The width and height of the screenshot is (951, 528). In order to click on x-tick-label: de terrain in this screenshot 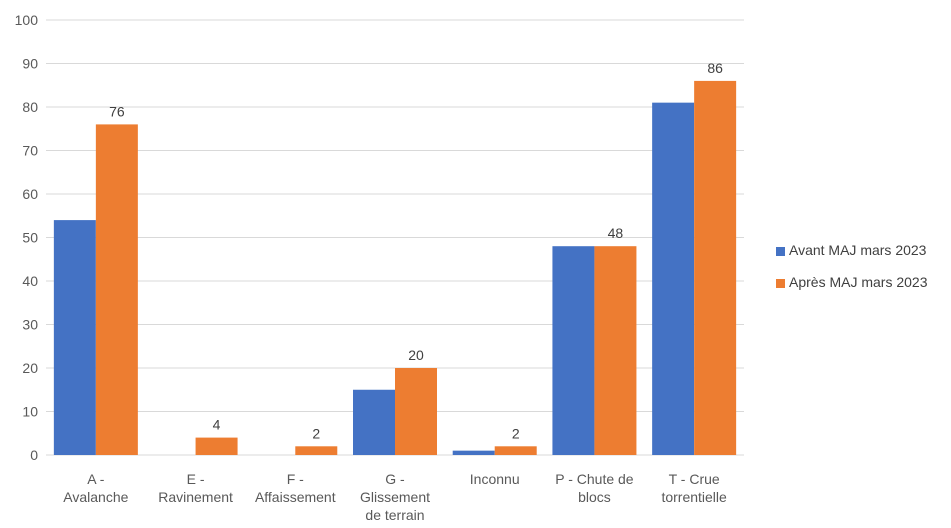, I will do `click(394, 515)`.